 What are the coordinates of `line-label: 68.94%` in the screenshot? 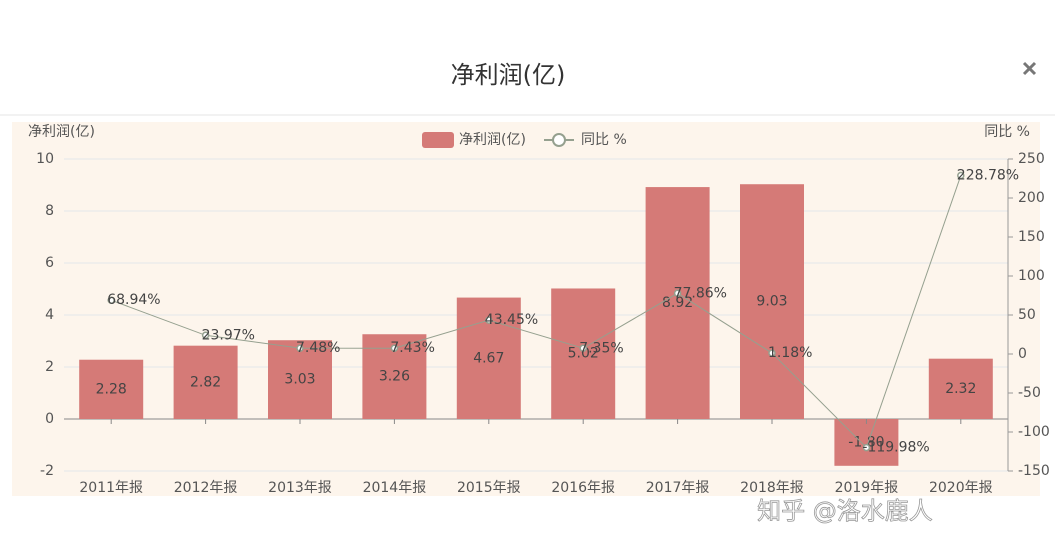 It's located at (133, 300).